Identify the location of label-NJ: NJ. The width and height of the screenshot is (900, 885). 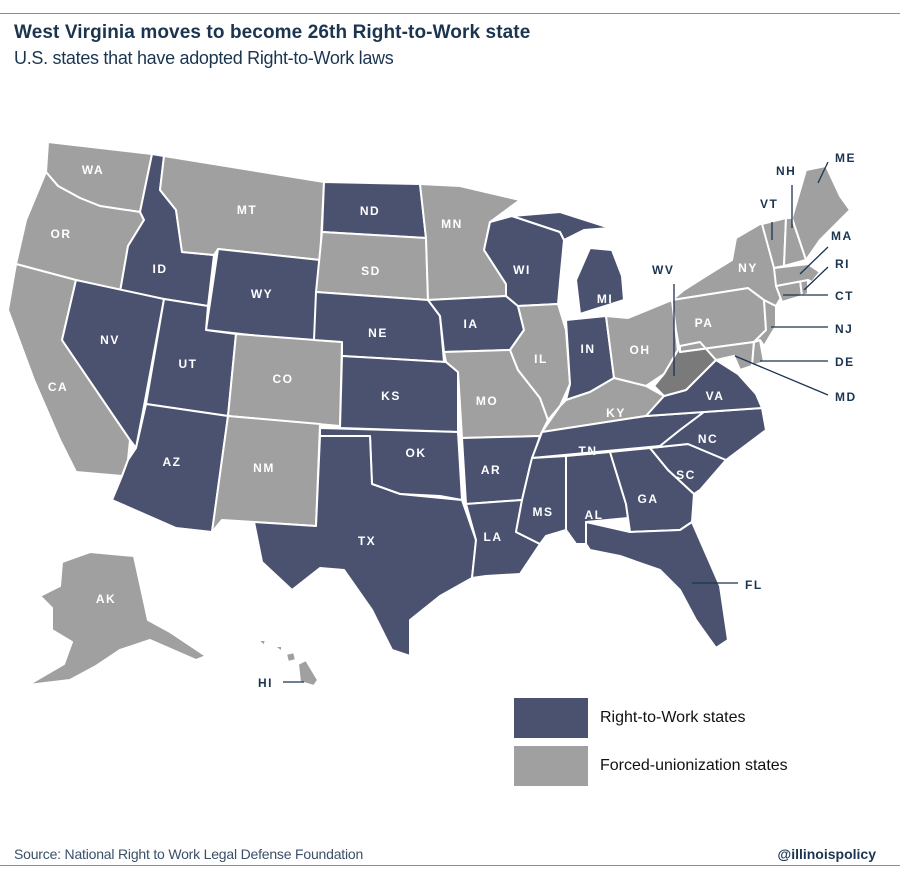
(844, 329).